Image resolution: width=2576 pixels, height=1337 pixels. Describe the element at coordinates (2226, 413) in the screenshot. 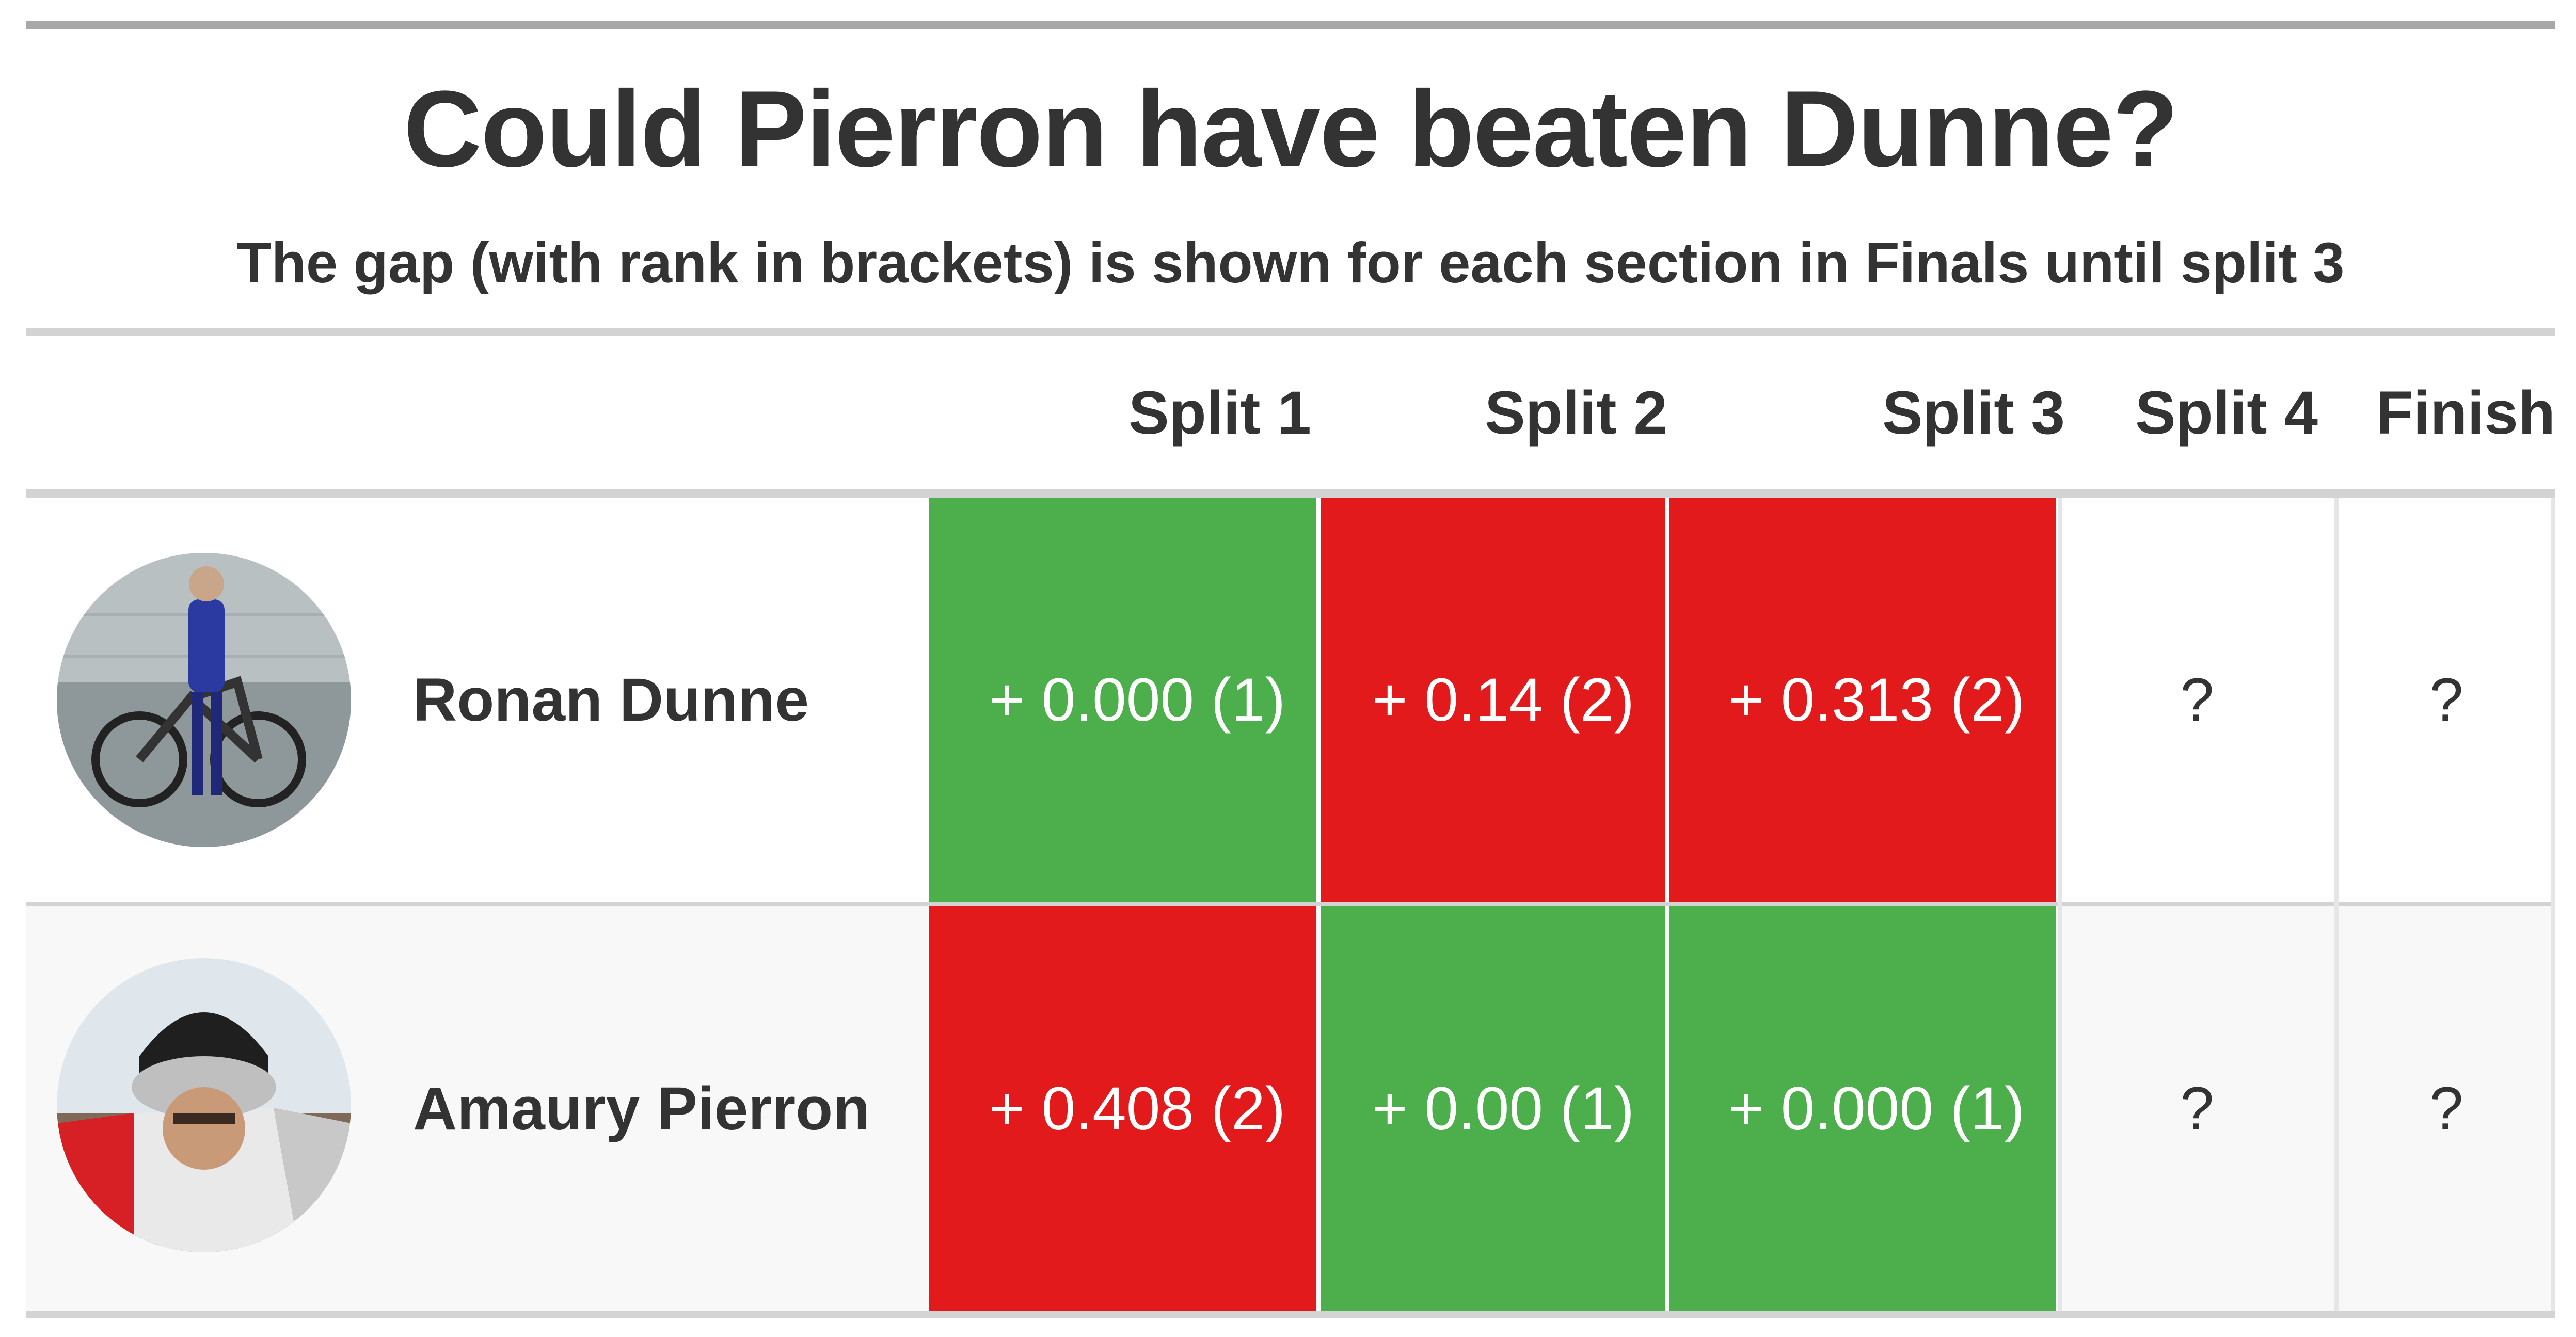

I see `column-header-split-4: Split 4` at that location.